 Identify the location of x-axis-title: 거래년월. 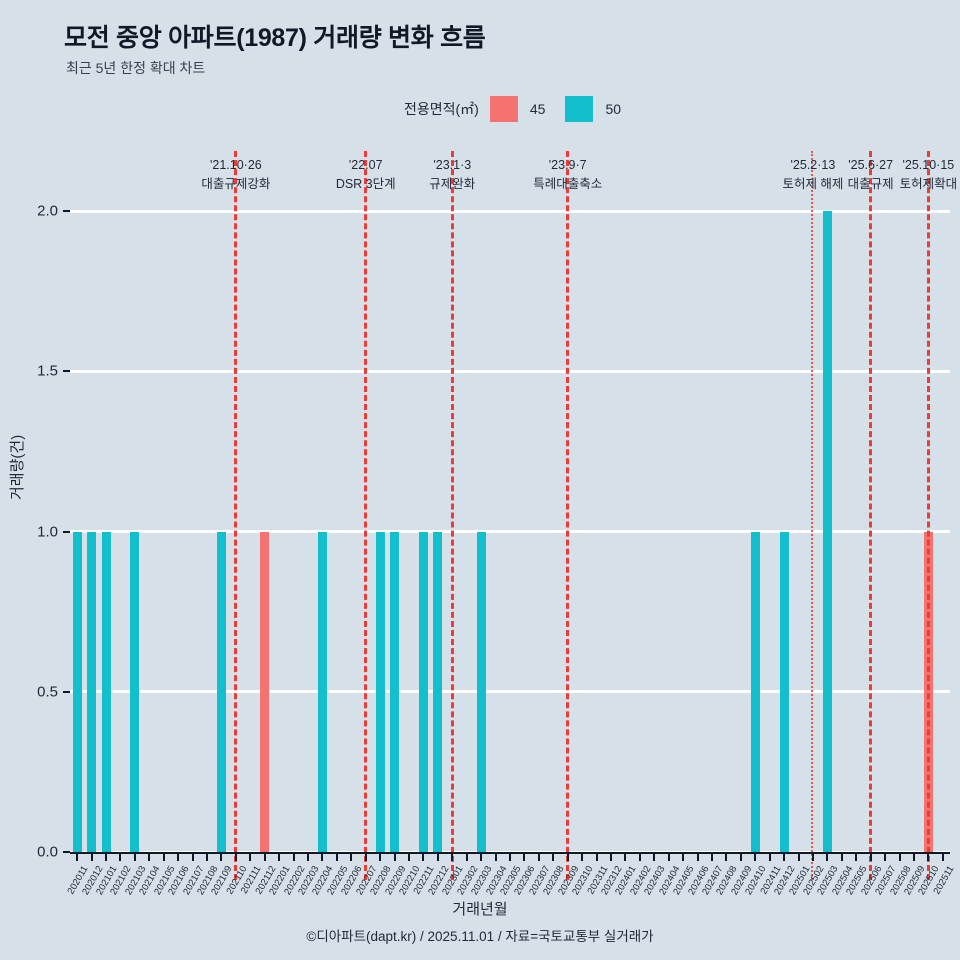
(480, 909).